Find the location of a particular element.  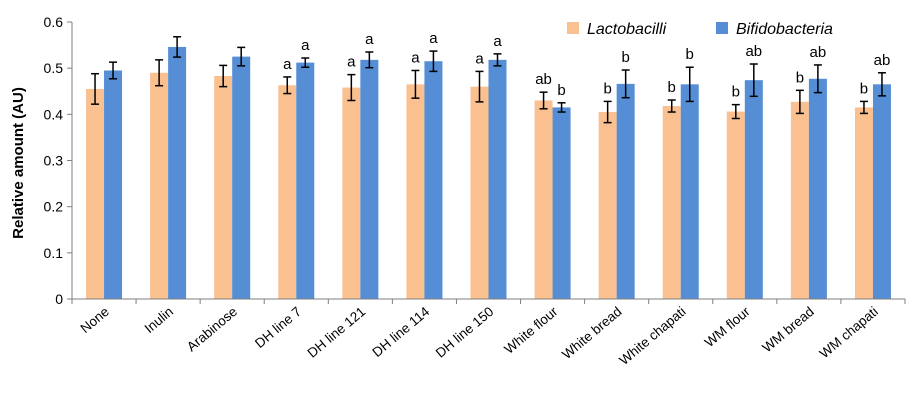

legend: Lactobacilli Bifidobacteria is located at coordinates (700, 29).